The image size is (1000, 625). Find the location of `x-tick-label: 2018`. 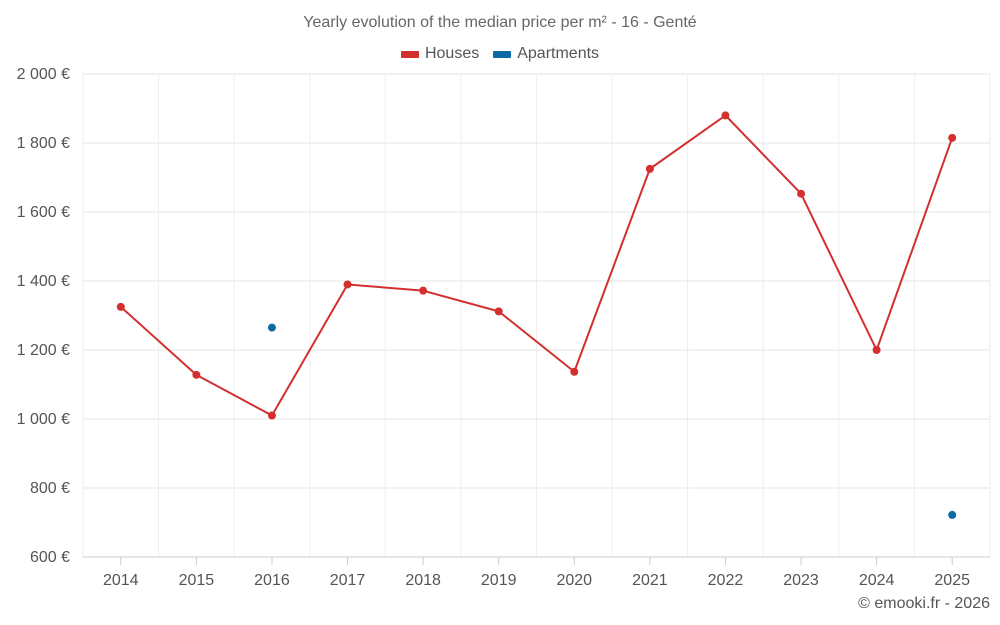

x-tick-label: 2018 is located at coordinates (423, 580).